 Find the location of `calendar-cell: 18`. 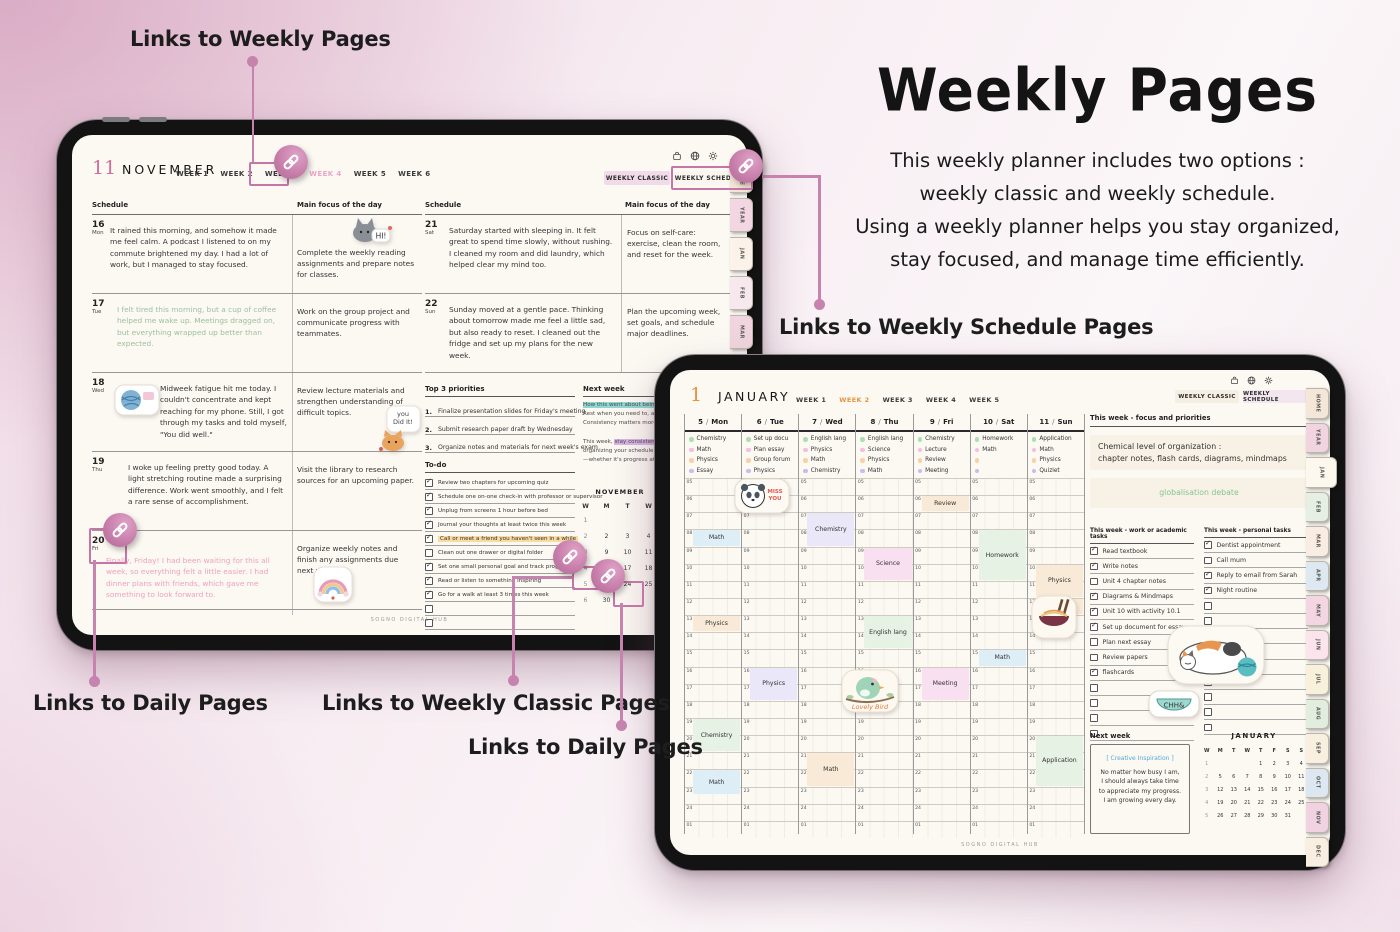

calendar-cell: 18 is located at coordinates (648, 568).